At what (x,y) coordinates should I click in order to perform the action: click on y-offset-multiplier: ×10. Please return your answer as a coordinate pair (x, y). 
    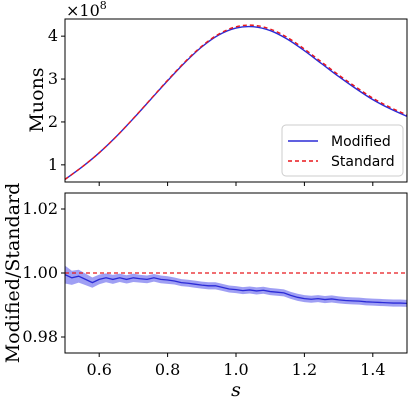
    Looking at the image, I should click on (83, 10).